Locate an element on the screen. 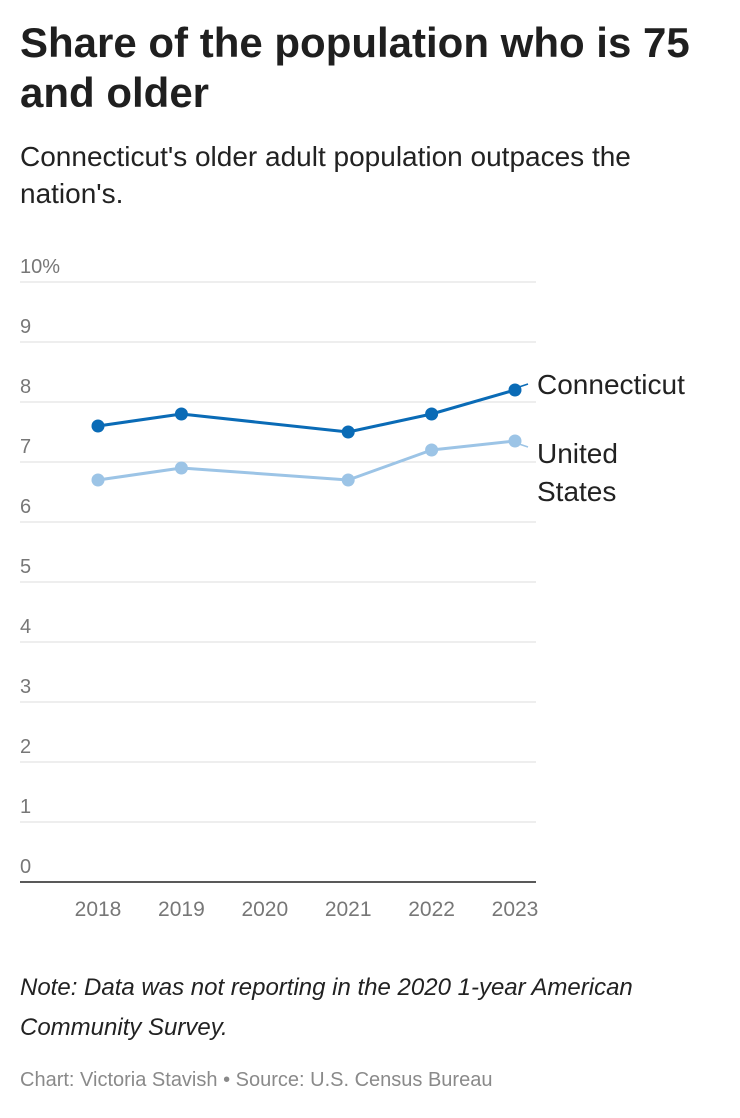 The height and width of the screenshot is (1118, 740). y-tick-label: 9 is located at coordinates (25, 327).